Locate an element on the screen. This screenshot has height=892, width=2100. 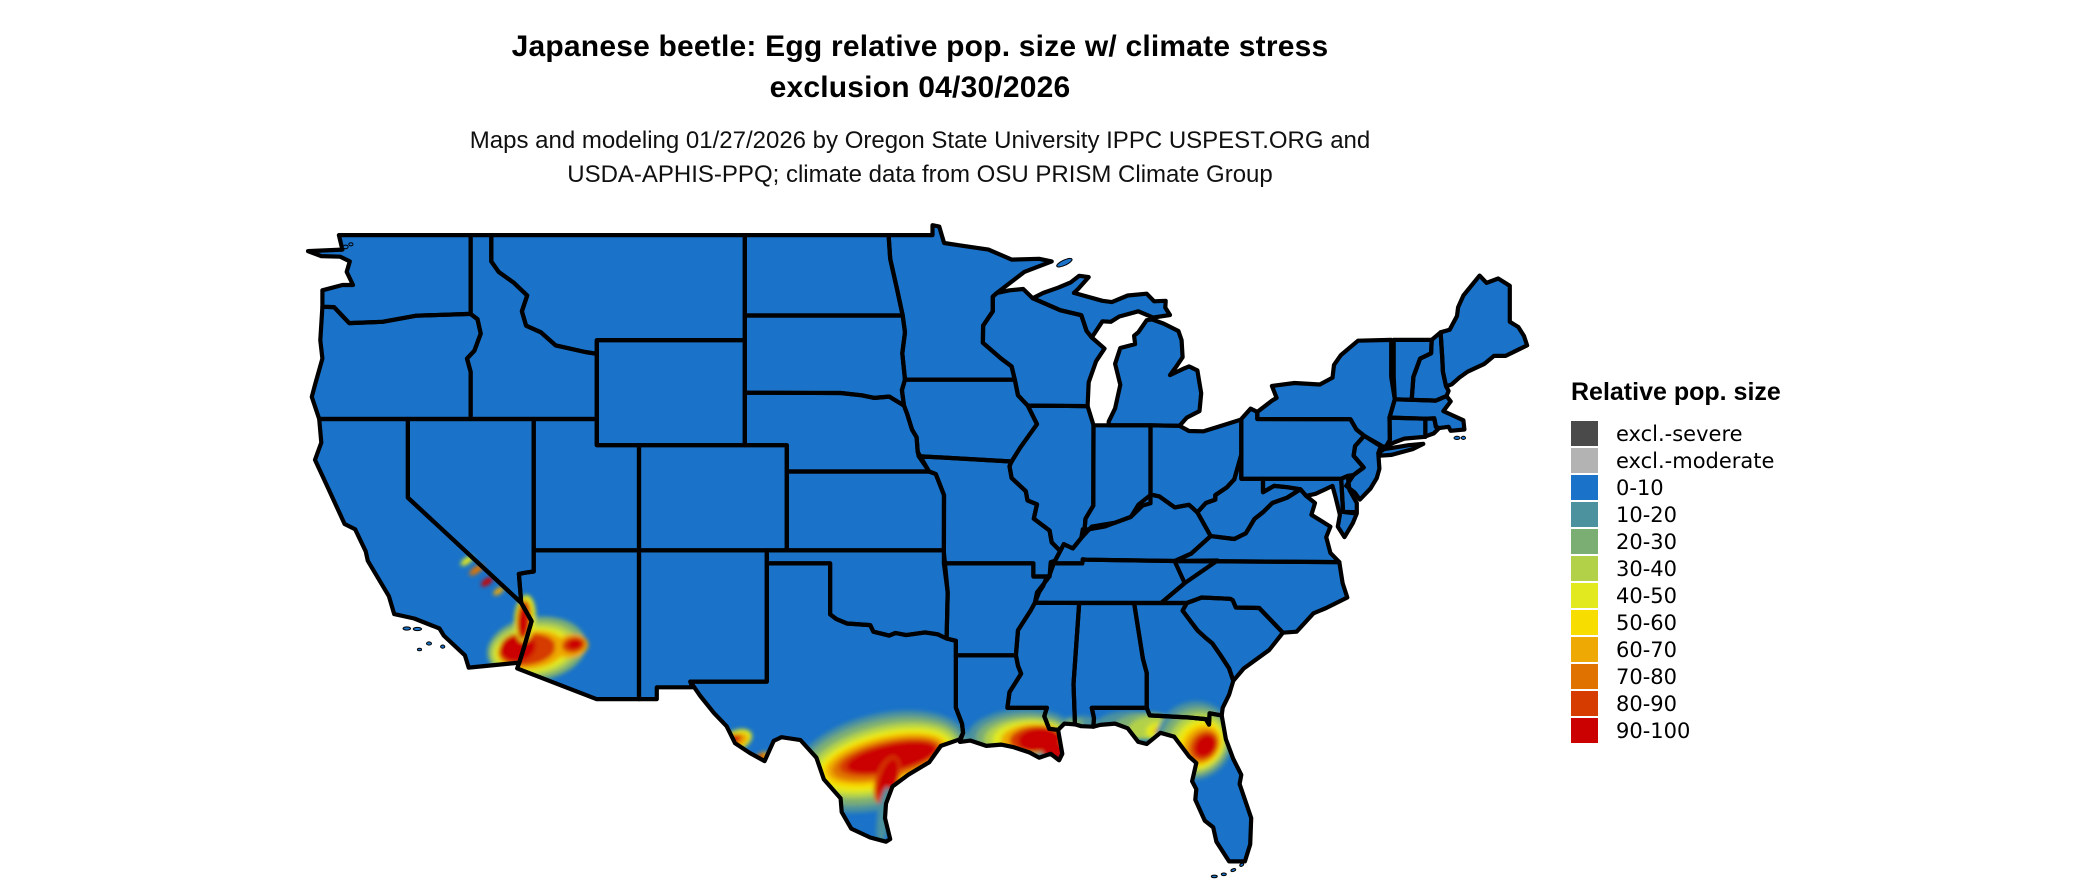
state-mi is located at coordinates (1155, 372).